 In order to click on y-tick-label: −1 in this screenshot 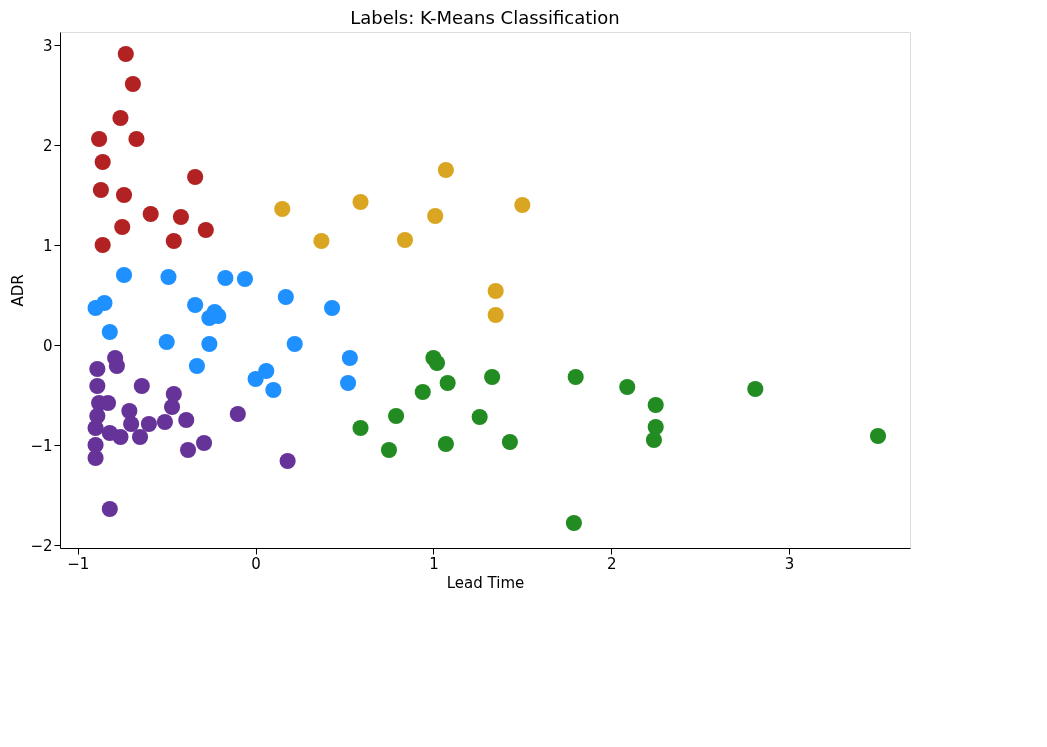, I will do `click(41, 445)`.